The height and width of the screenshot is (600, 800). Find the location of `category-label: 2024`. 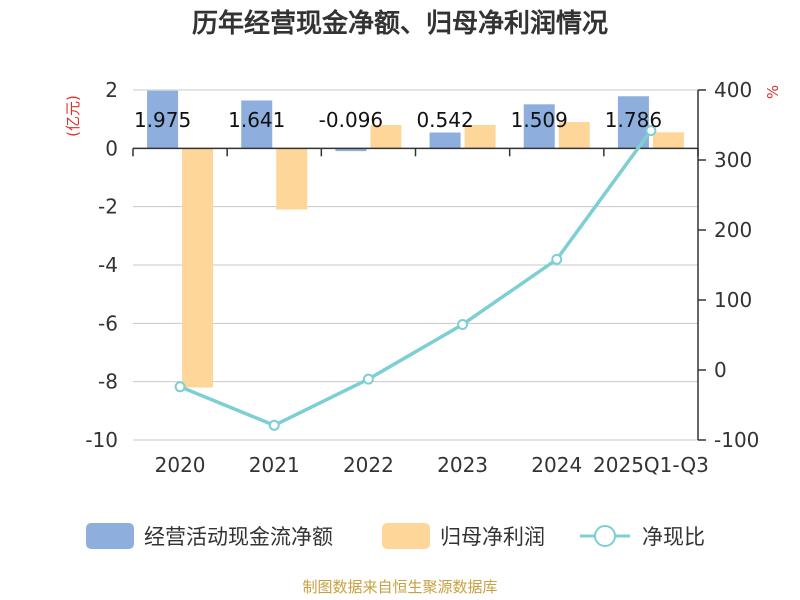

category-label: 2024 is located at coordinates (556, 465).